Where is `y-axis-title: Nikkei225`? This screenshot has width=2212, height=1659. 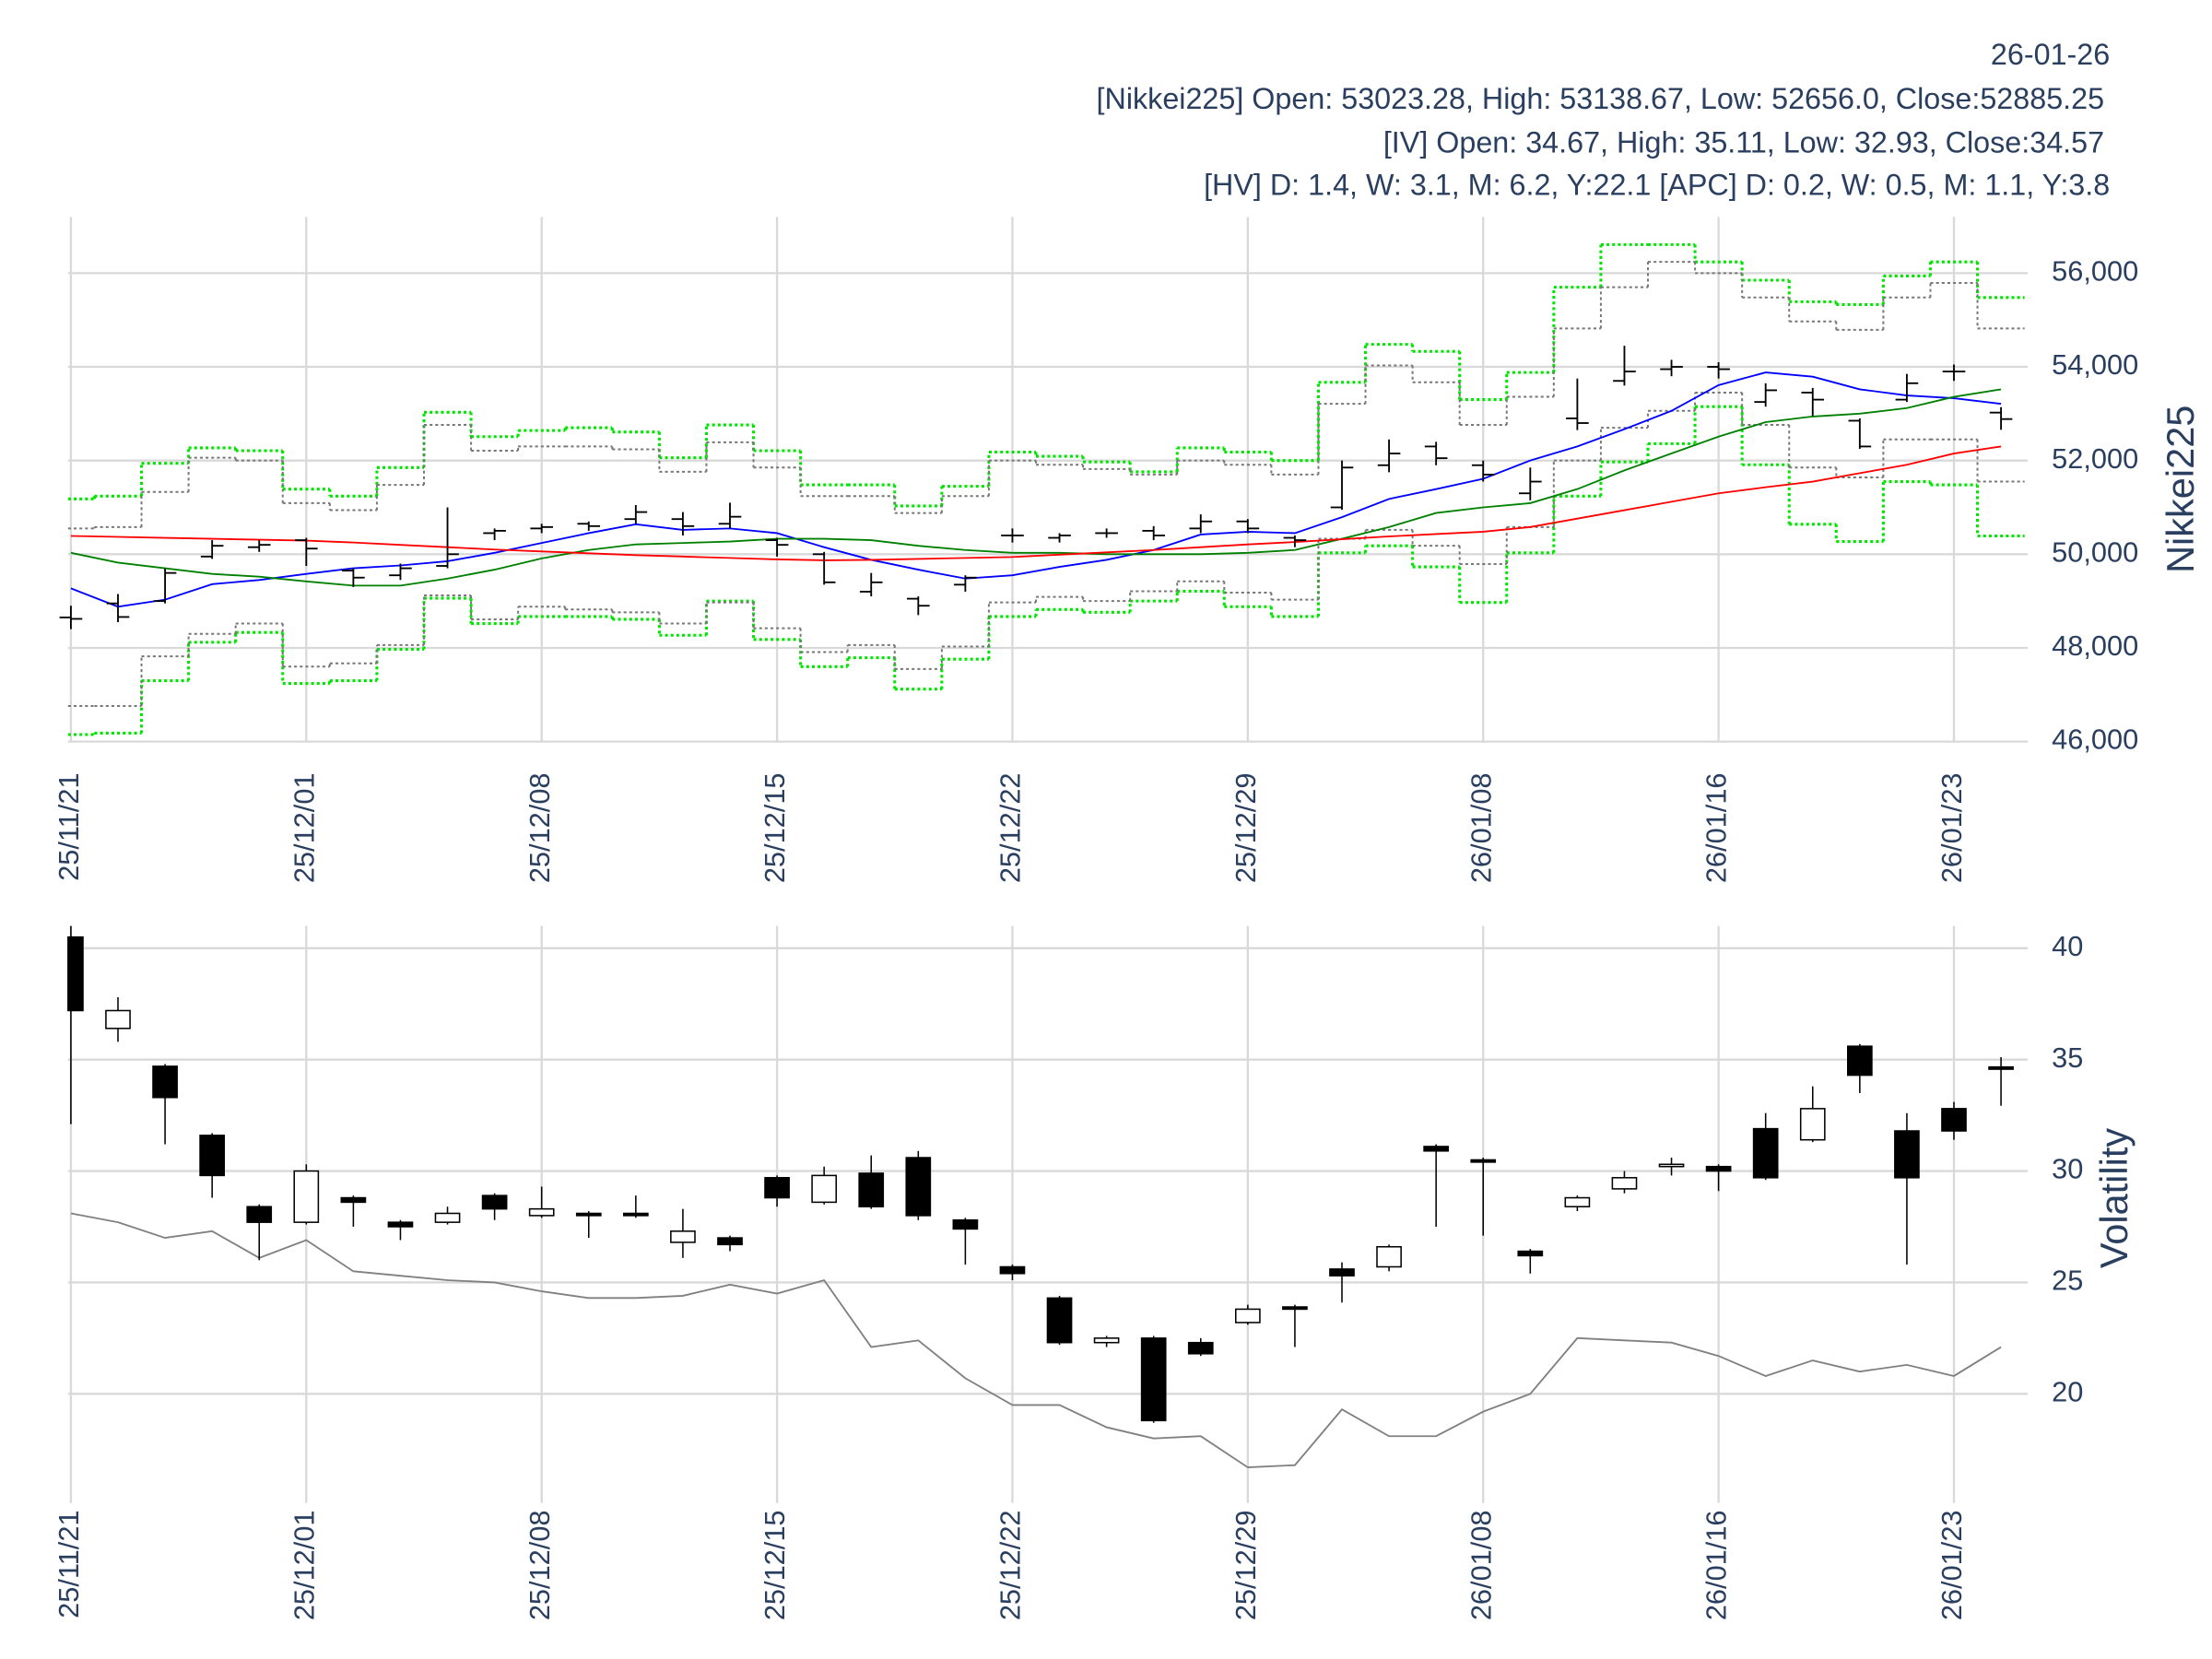 y-axis-title: Nikkei225 is located at coordinates (2180, 489).